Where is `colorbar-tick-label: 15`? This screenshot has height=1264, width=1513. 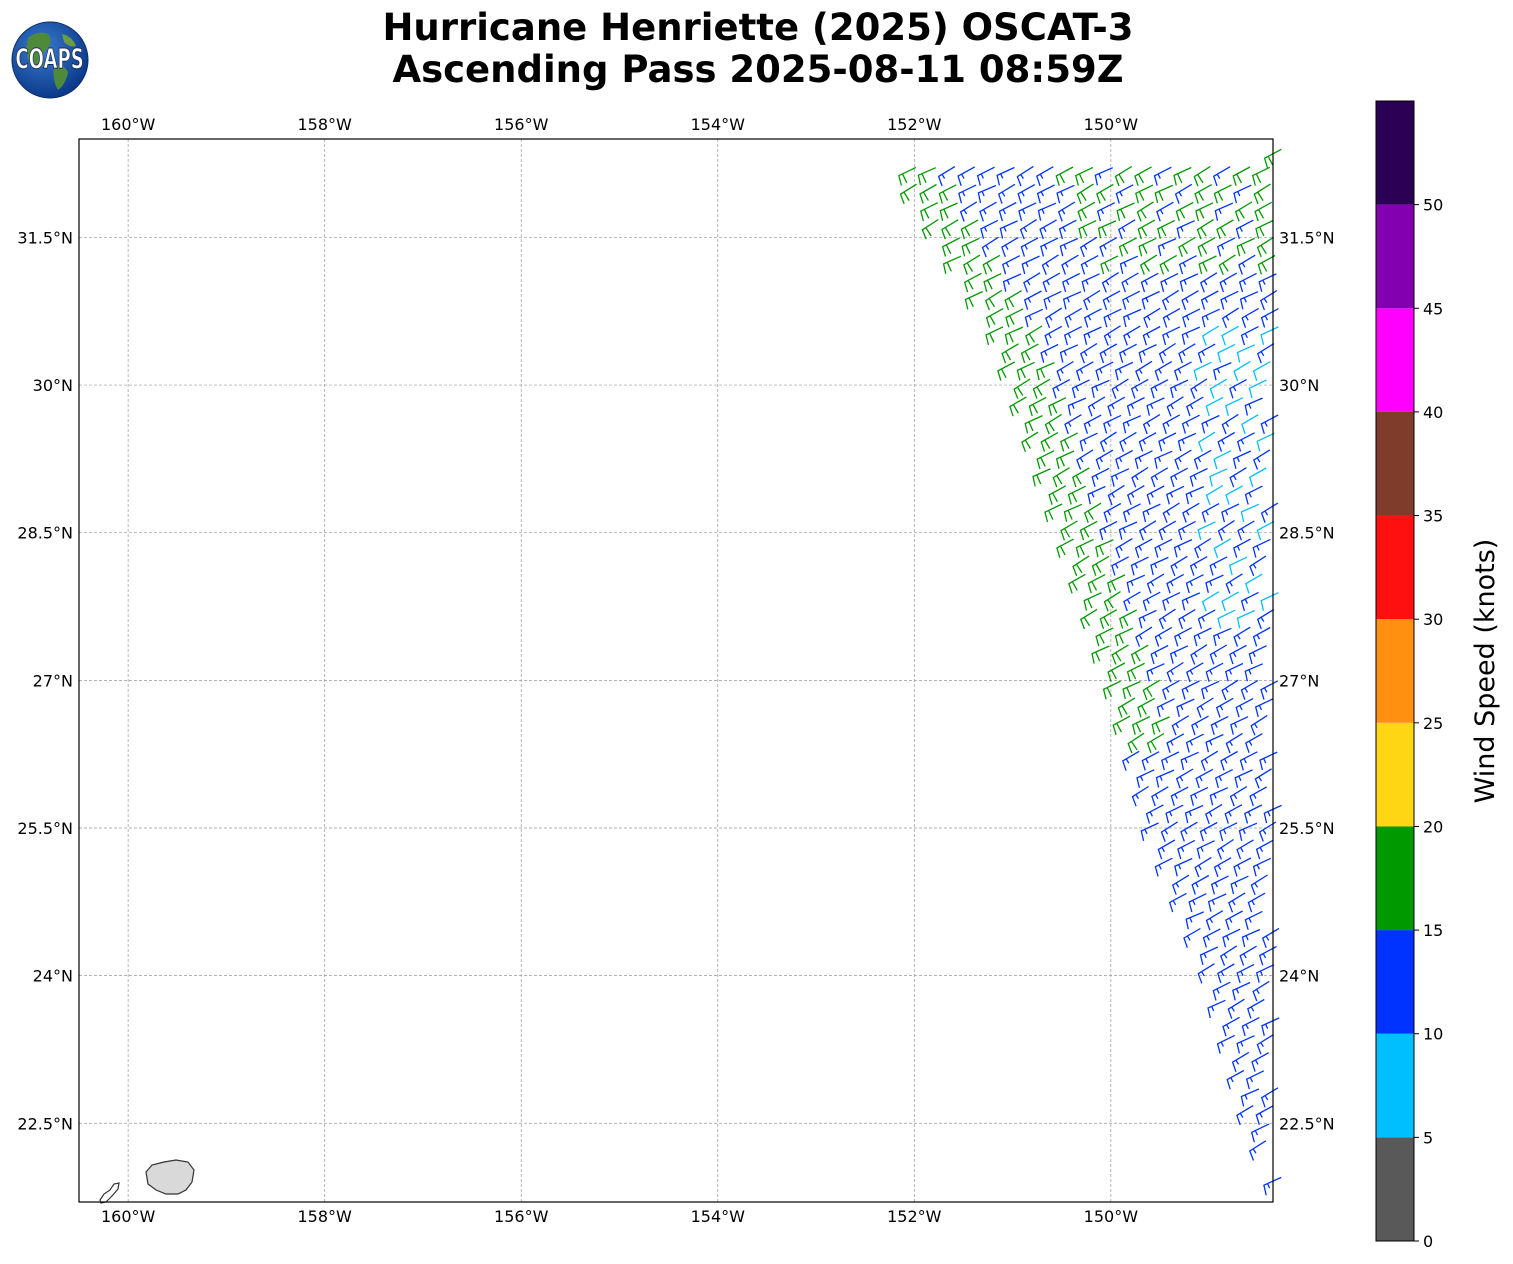
colorbar-tick-label: 15 is located at coordinates (1433, 930).